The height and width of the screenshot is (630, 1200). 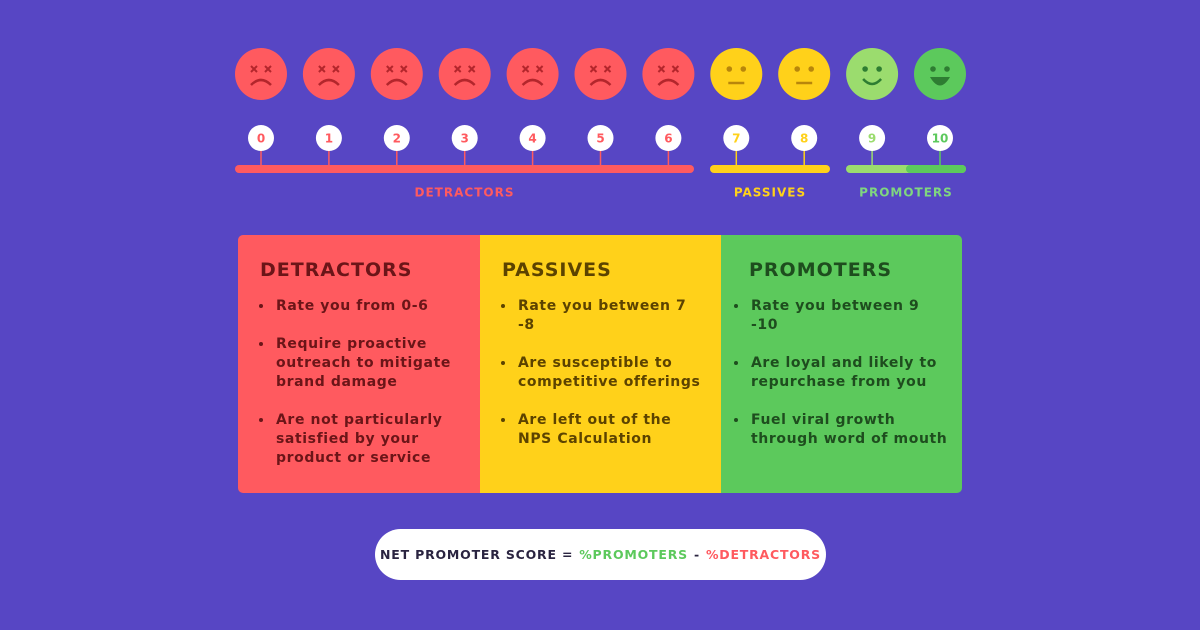 I want to click on scale-point: 8, so click(x=804, y=139).